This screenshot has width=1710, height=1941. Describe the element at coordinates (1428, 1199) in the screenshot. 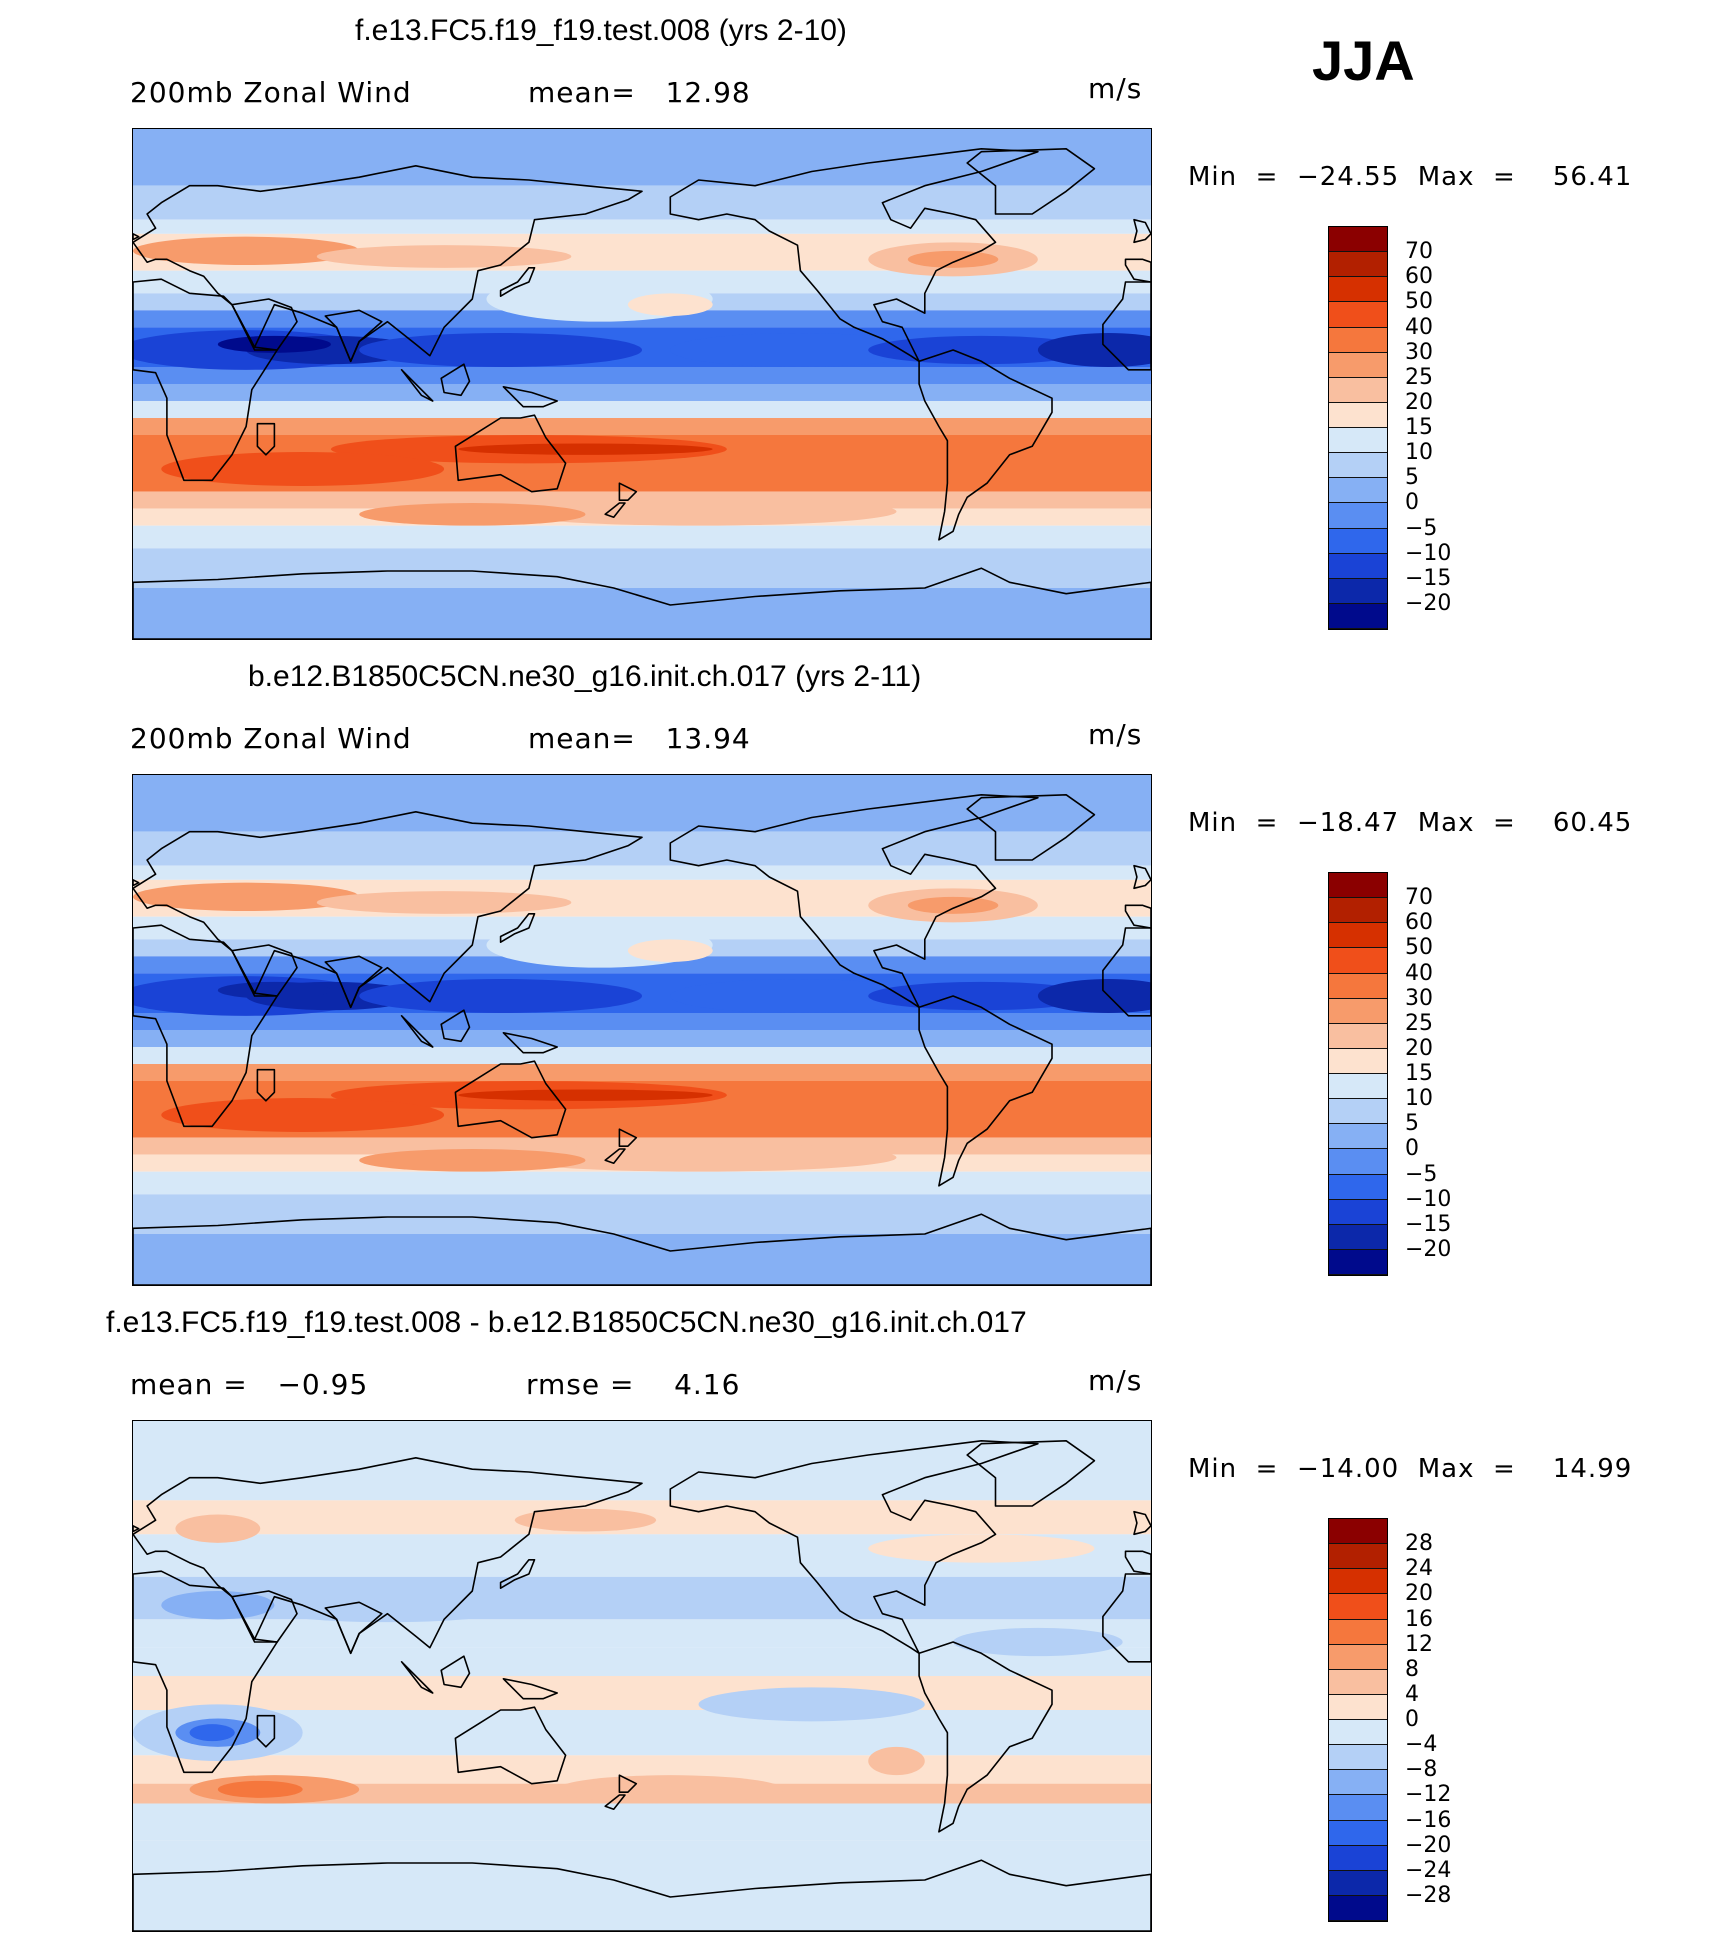

I see `colorbar-tick-label: −10` at that location.